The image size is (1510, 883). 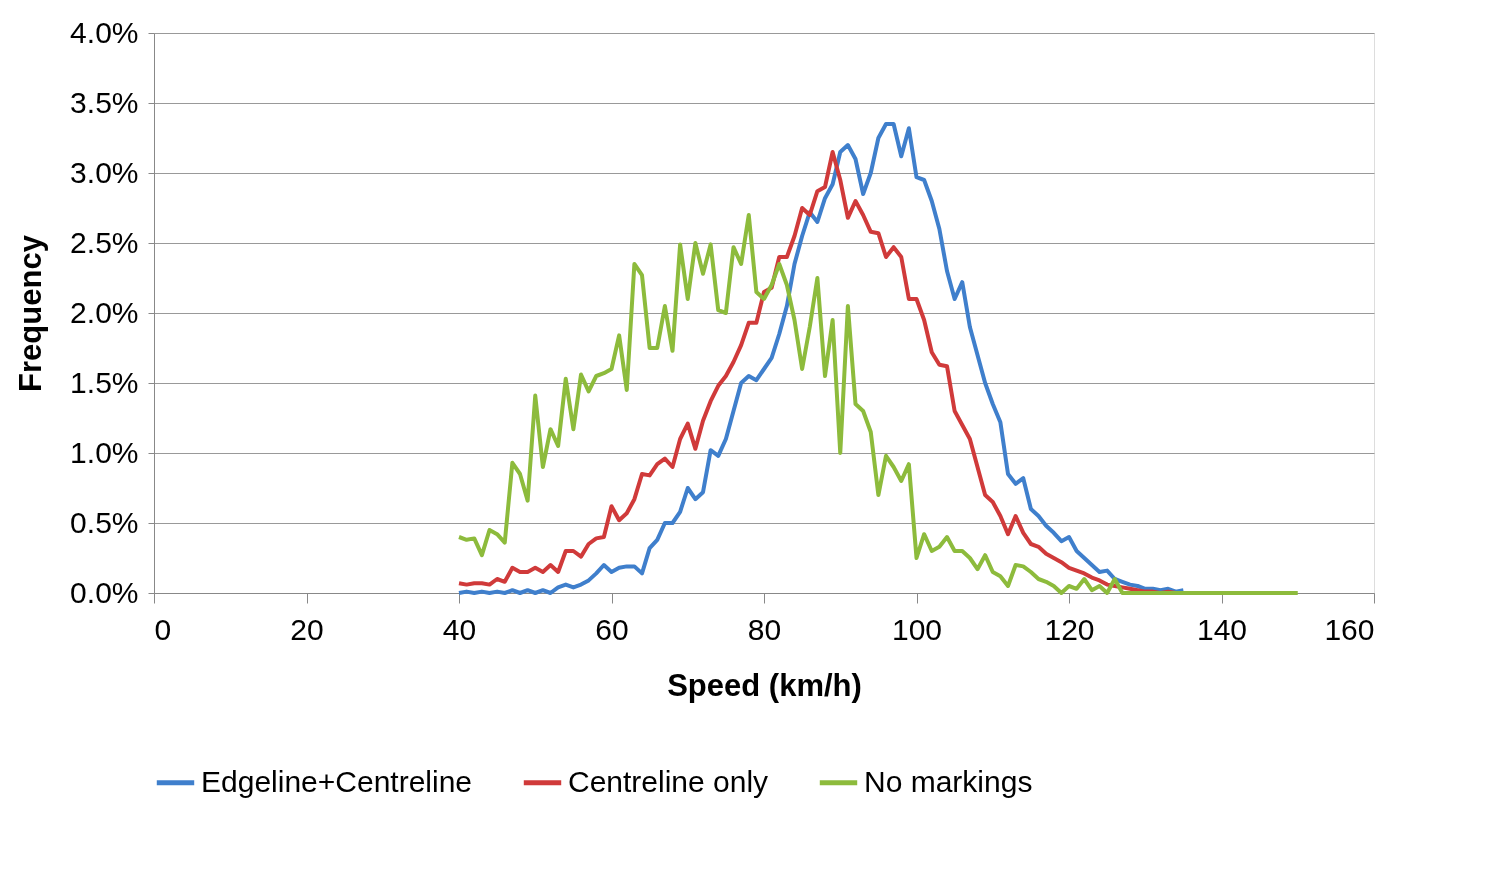 I want to click on x-tick-label: 80, so click(x=764, y=629).